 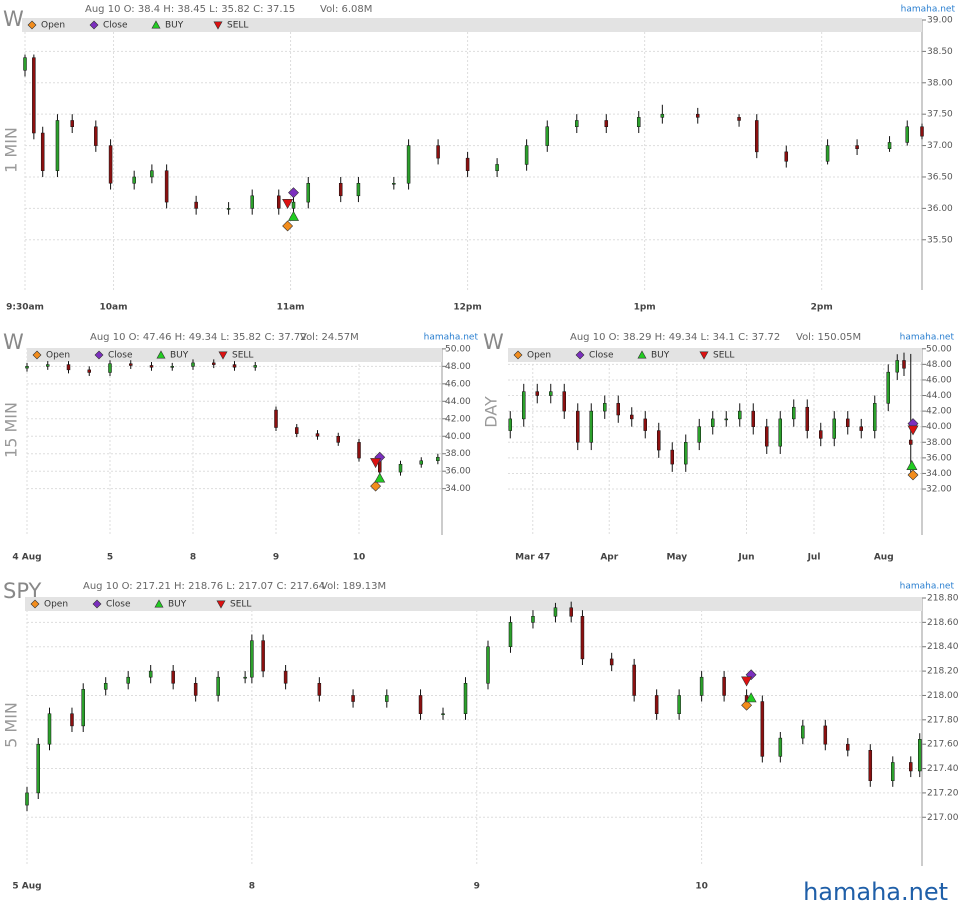 What do you see at coordinates (939, 396) in the screenshot?
I see `y-tick-label: 44.00` at bounding box center [939, 396].